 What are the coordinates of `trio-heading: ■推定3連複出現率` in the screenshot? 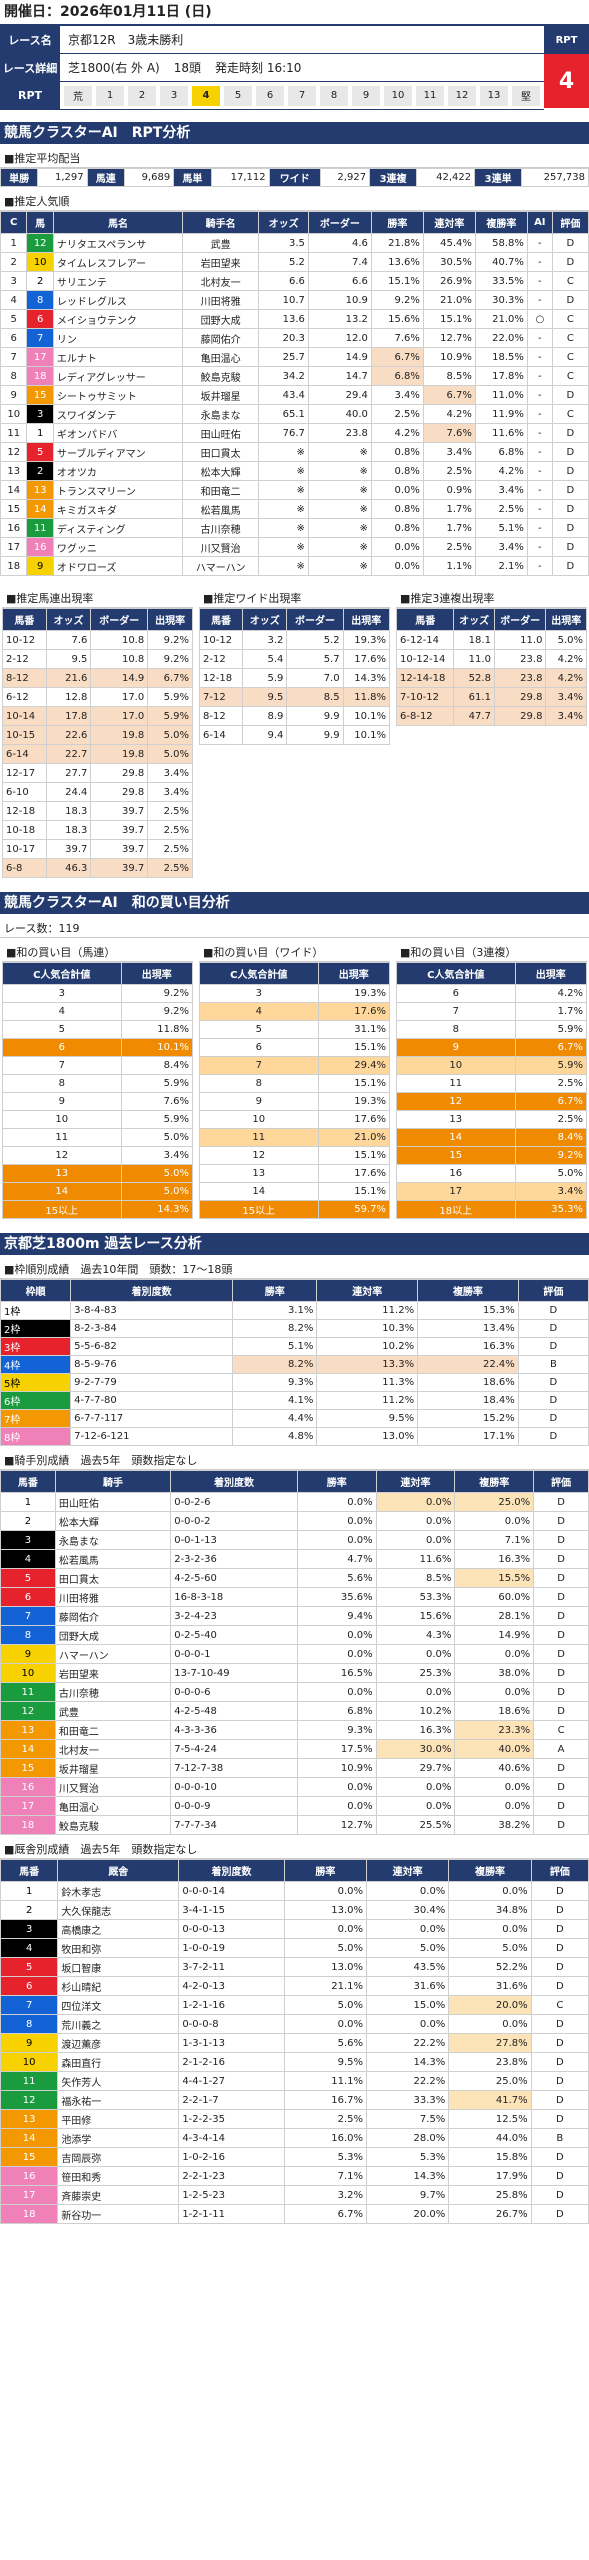 It's located at (491, 599).